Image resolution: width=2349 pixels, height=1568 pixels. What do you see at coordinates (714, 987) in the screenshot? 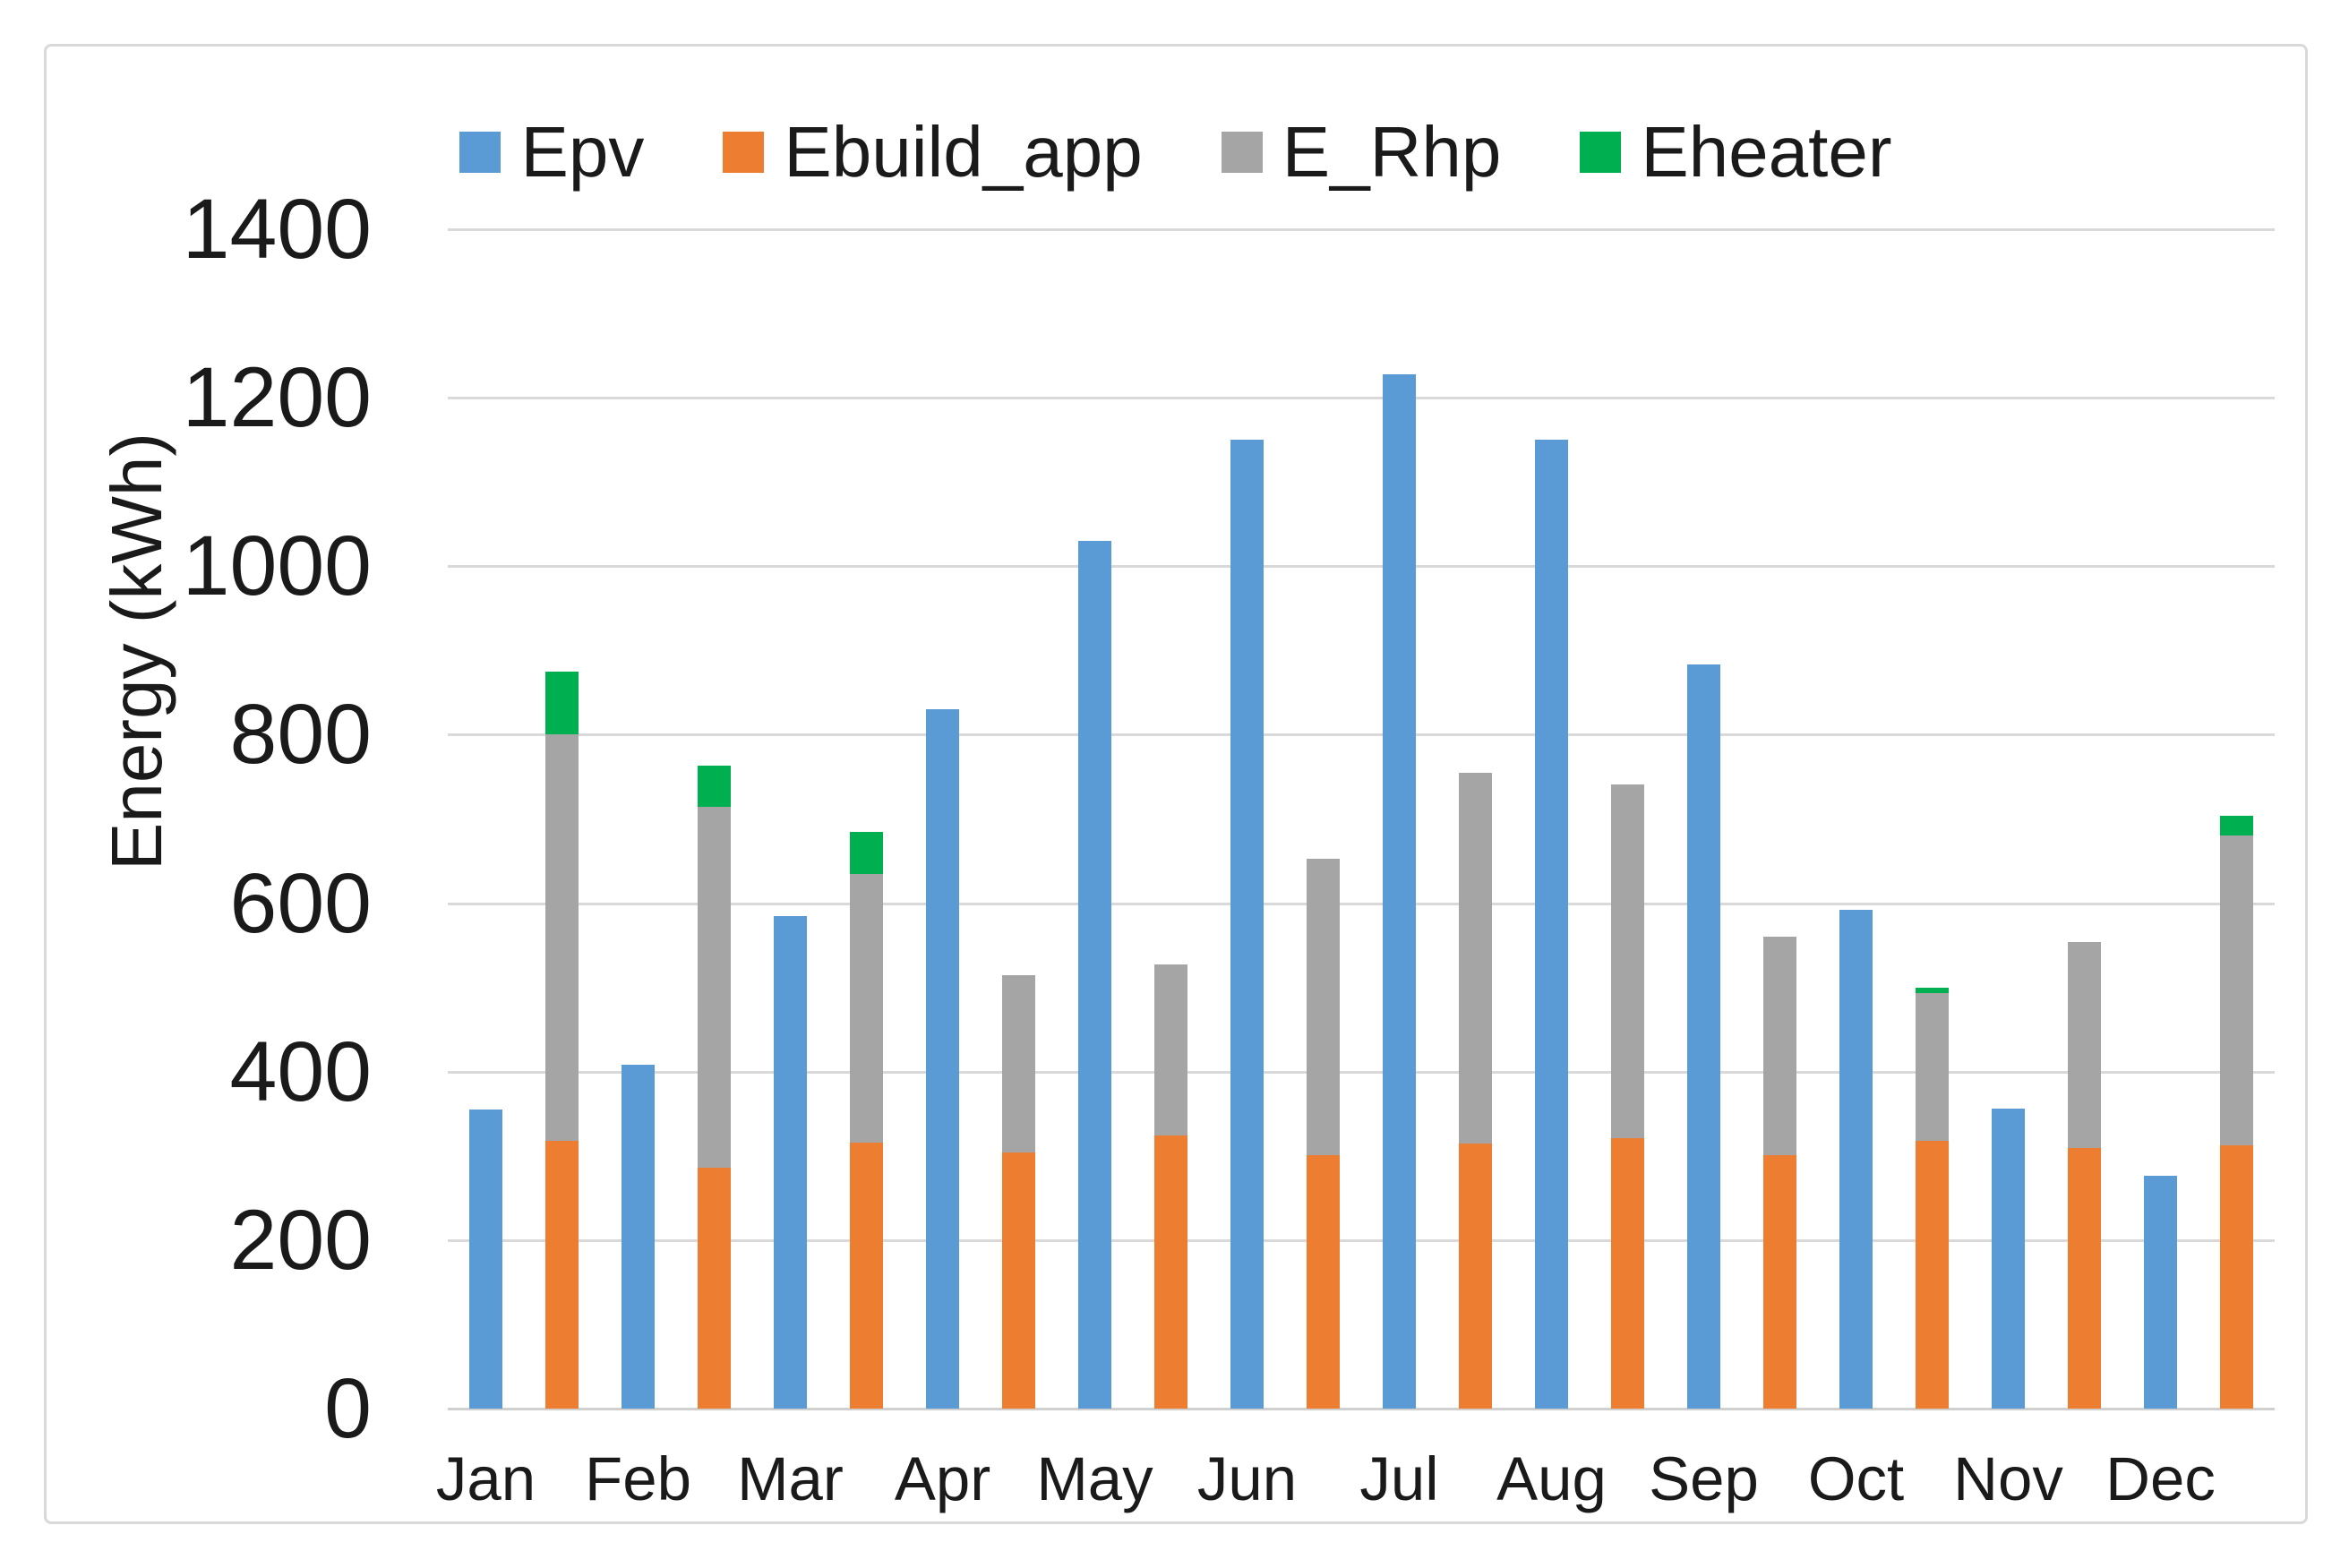
I see `bar-e_rhp-feb` at bounding box center [714, 987].